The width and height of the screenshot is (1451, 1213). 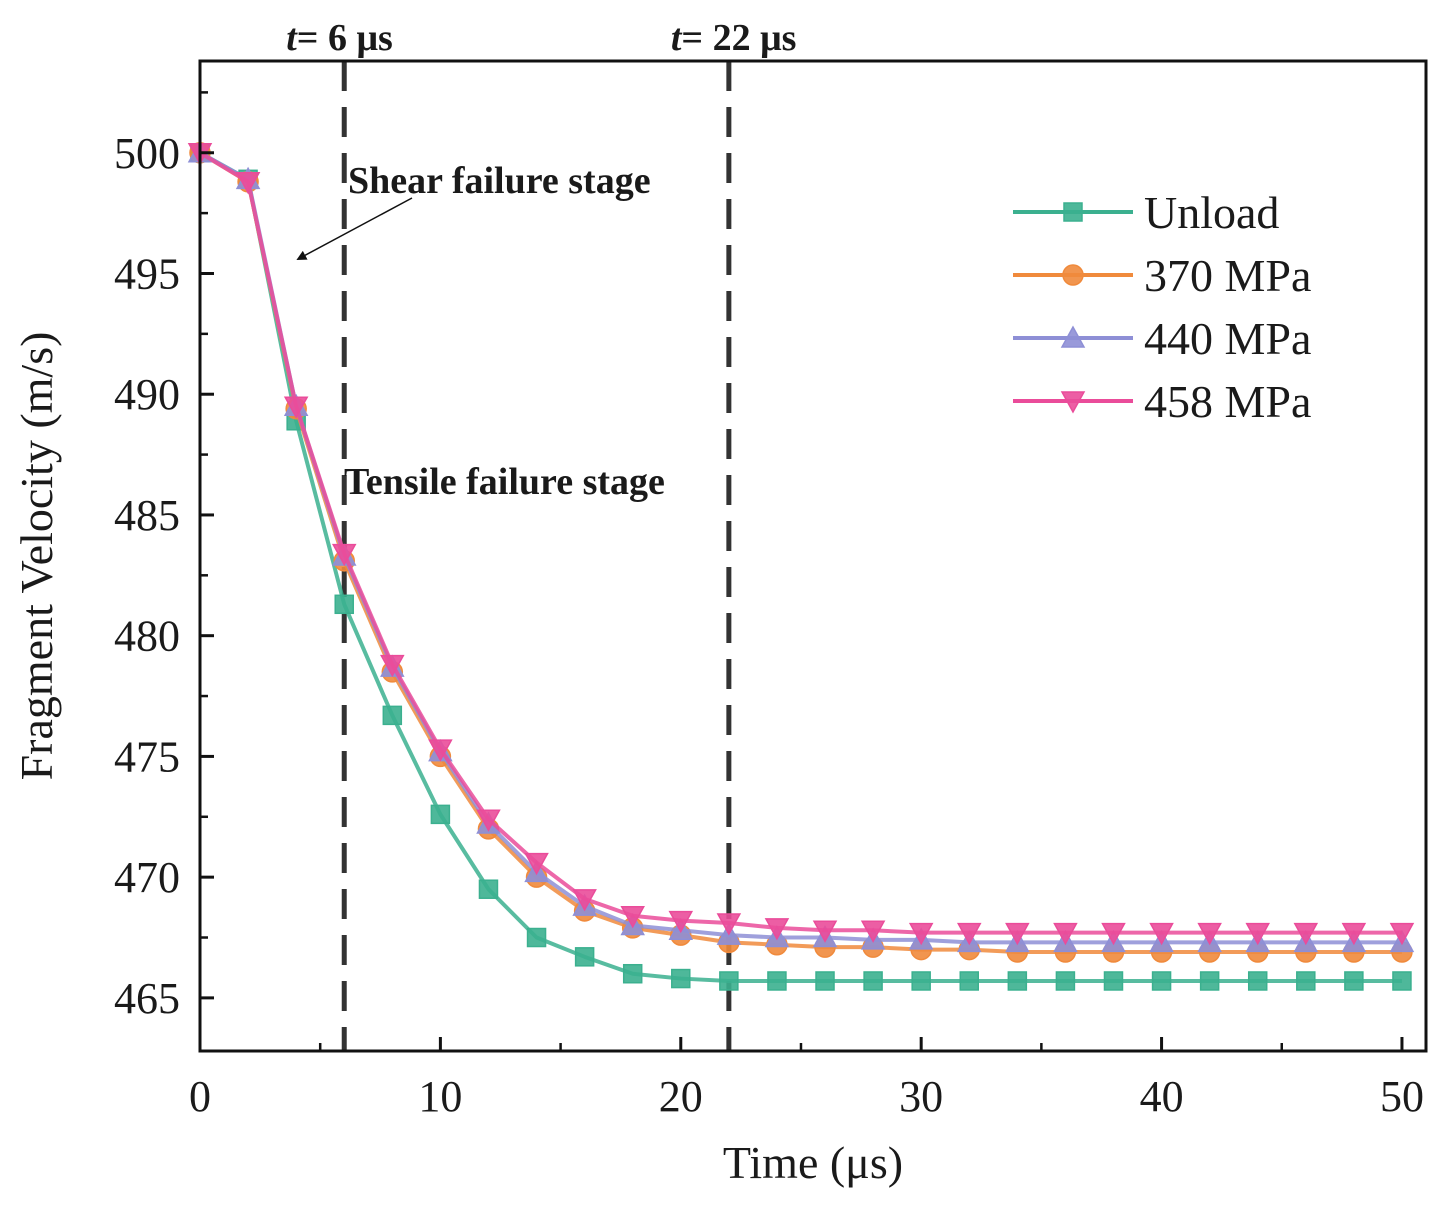 What do you see at coordinates (921, 1096) in the screenshot?
I see `x-tick-label: 30` at bounding box center [921, 1096].